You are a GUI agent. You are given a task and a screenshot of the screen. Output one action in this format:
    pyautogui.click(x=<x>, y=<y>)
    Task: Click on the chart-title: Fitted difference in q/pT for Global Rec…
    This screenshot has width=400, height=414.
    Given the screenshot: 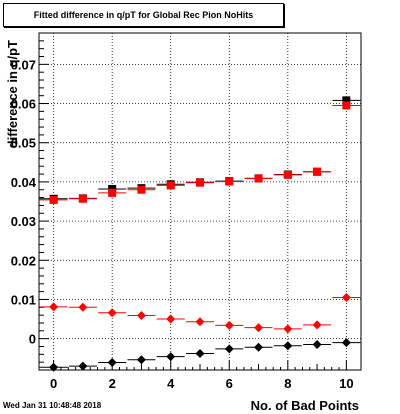 What is the action you would take?
    pyautogui.click(x=143, y=15)
    